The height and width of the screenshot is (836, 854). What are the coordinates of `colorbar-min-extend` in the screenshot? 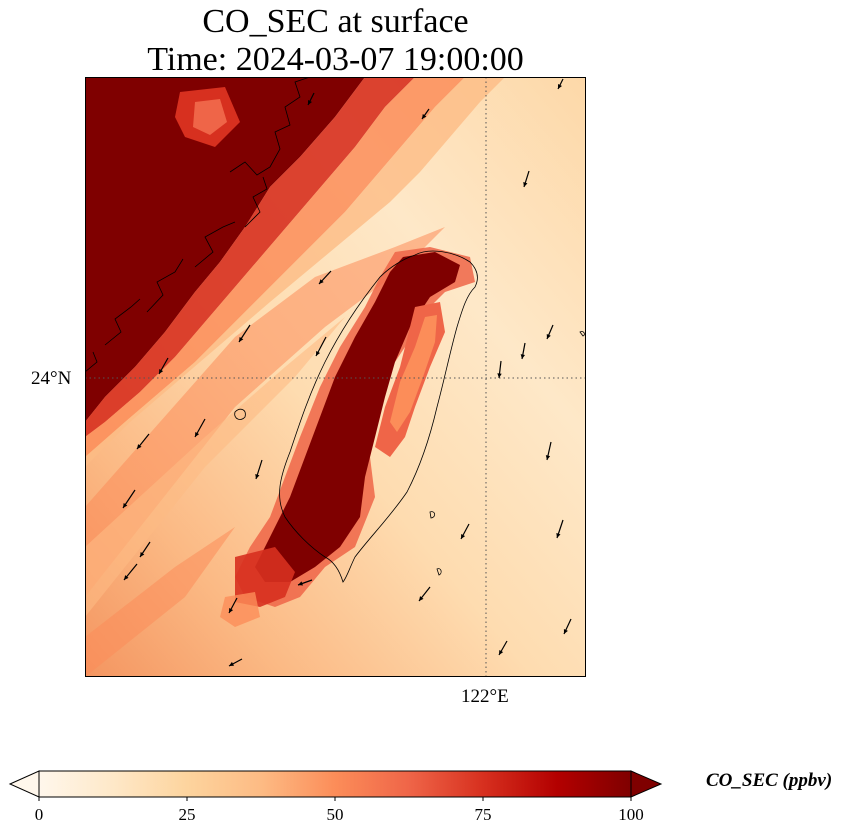 It's located at (24, 784).